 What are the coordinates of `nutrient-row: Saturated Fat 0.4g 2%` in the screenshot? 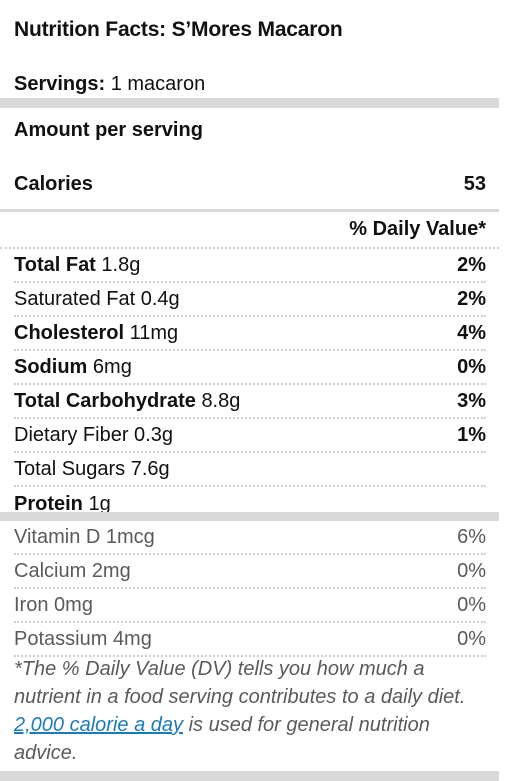 It's located at (250, 300).